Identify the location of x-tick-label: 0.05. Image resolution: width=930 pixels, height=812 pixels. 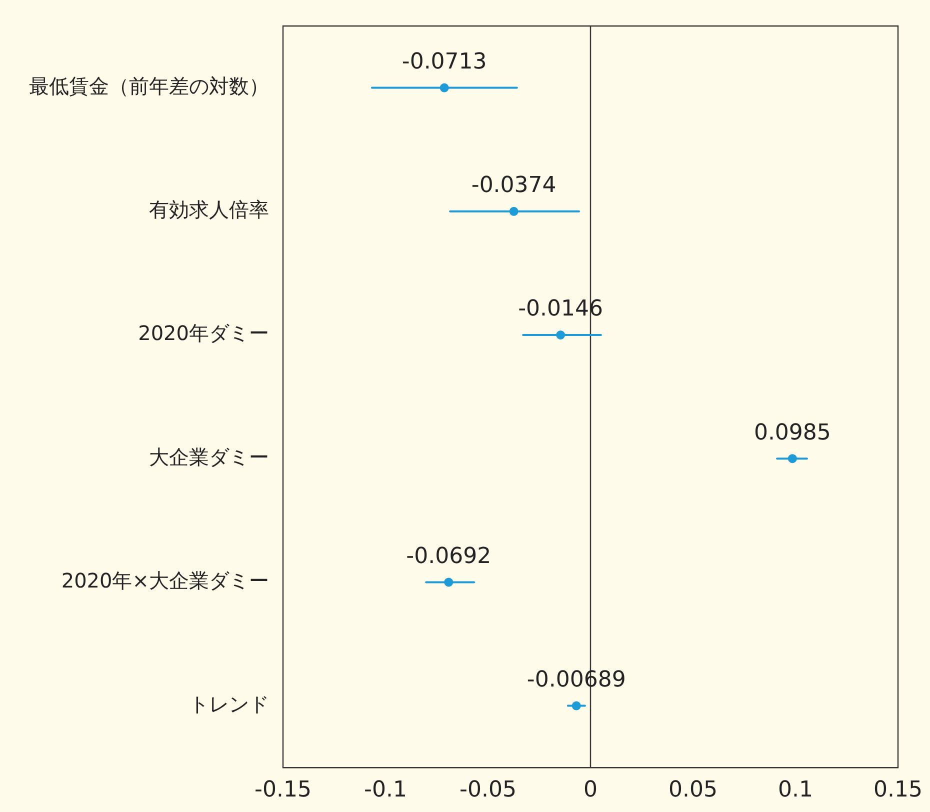
(693, 790).